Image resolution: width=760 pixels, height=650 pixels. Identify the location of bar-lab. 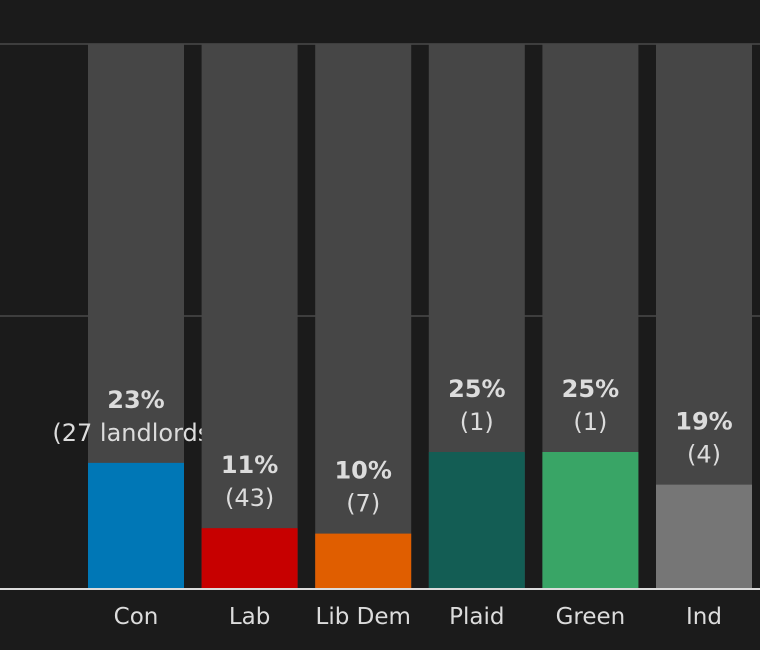
(249, 558).